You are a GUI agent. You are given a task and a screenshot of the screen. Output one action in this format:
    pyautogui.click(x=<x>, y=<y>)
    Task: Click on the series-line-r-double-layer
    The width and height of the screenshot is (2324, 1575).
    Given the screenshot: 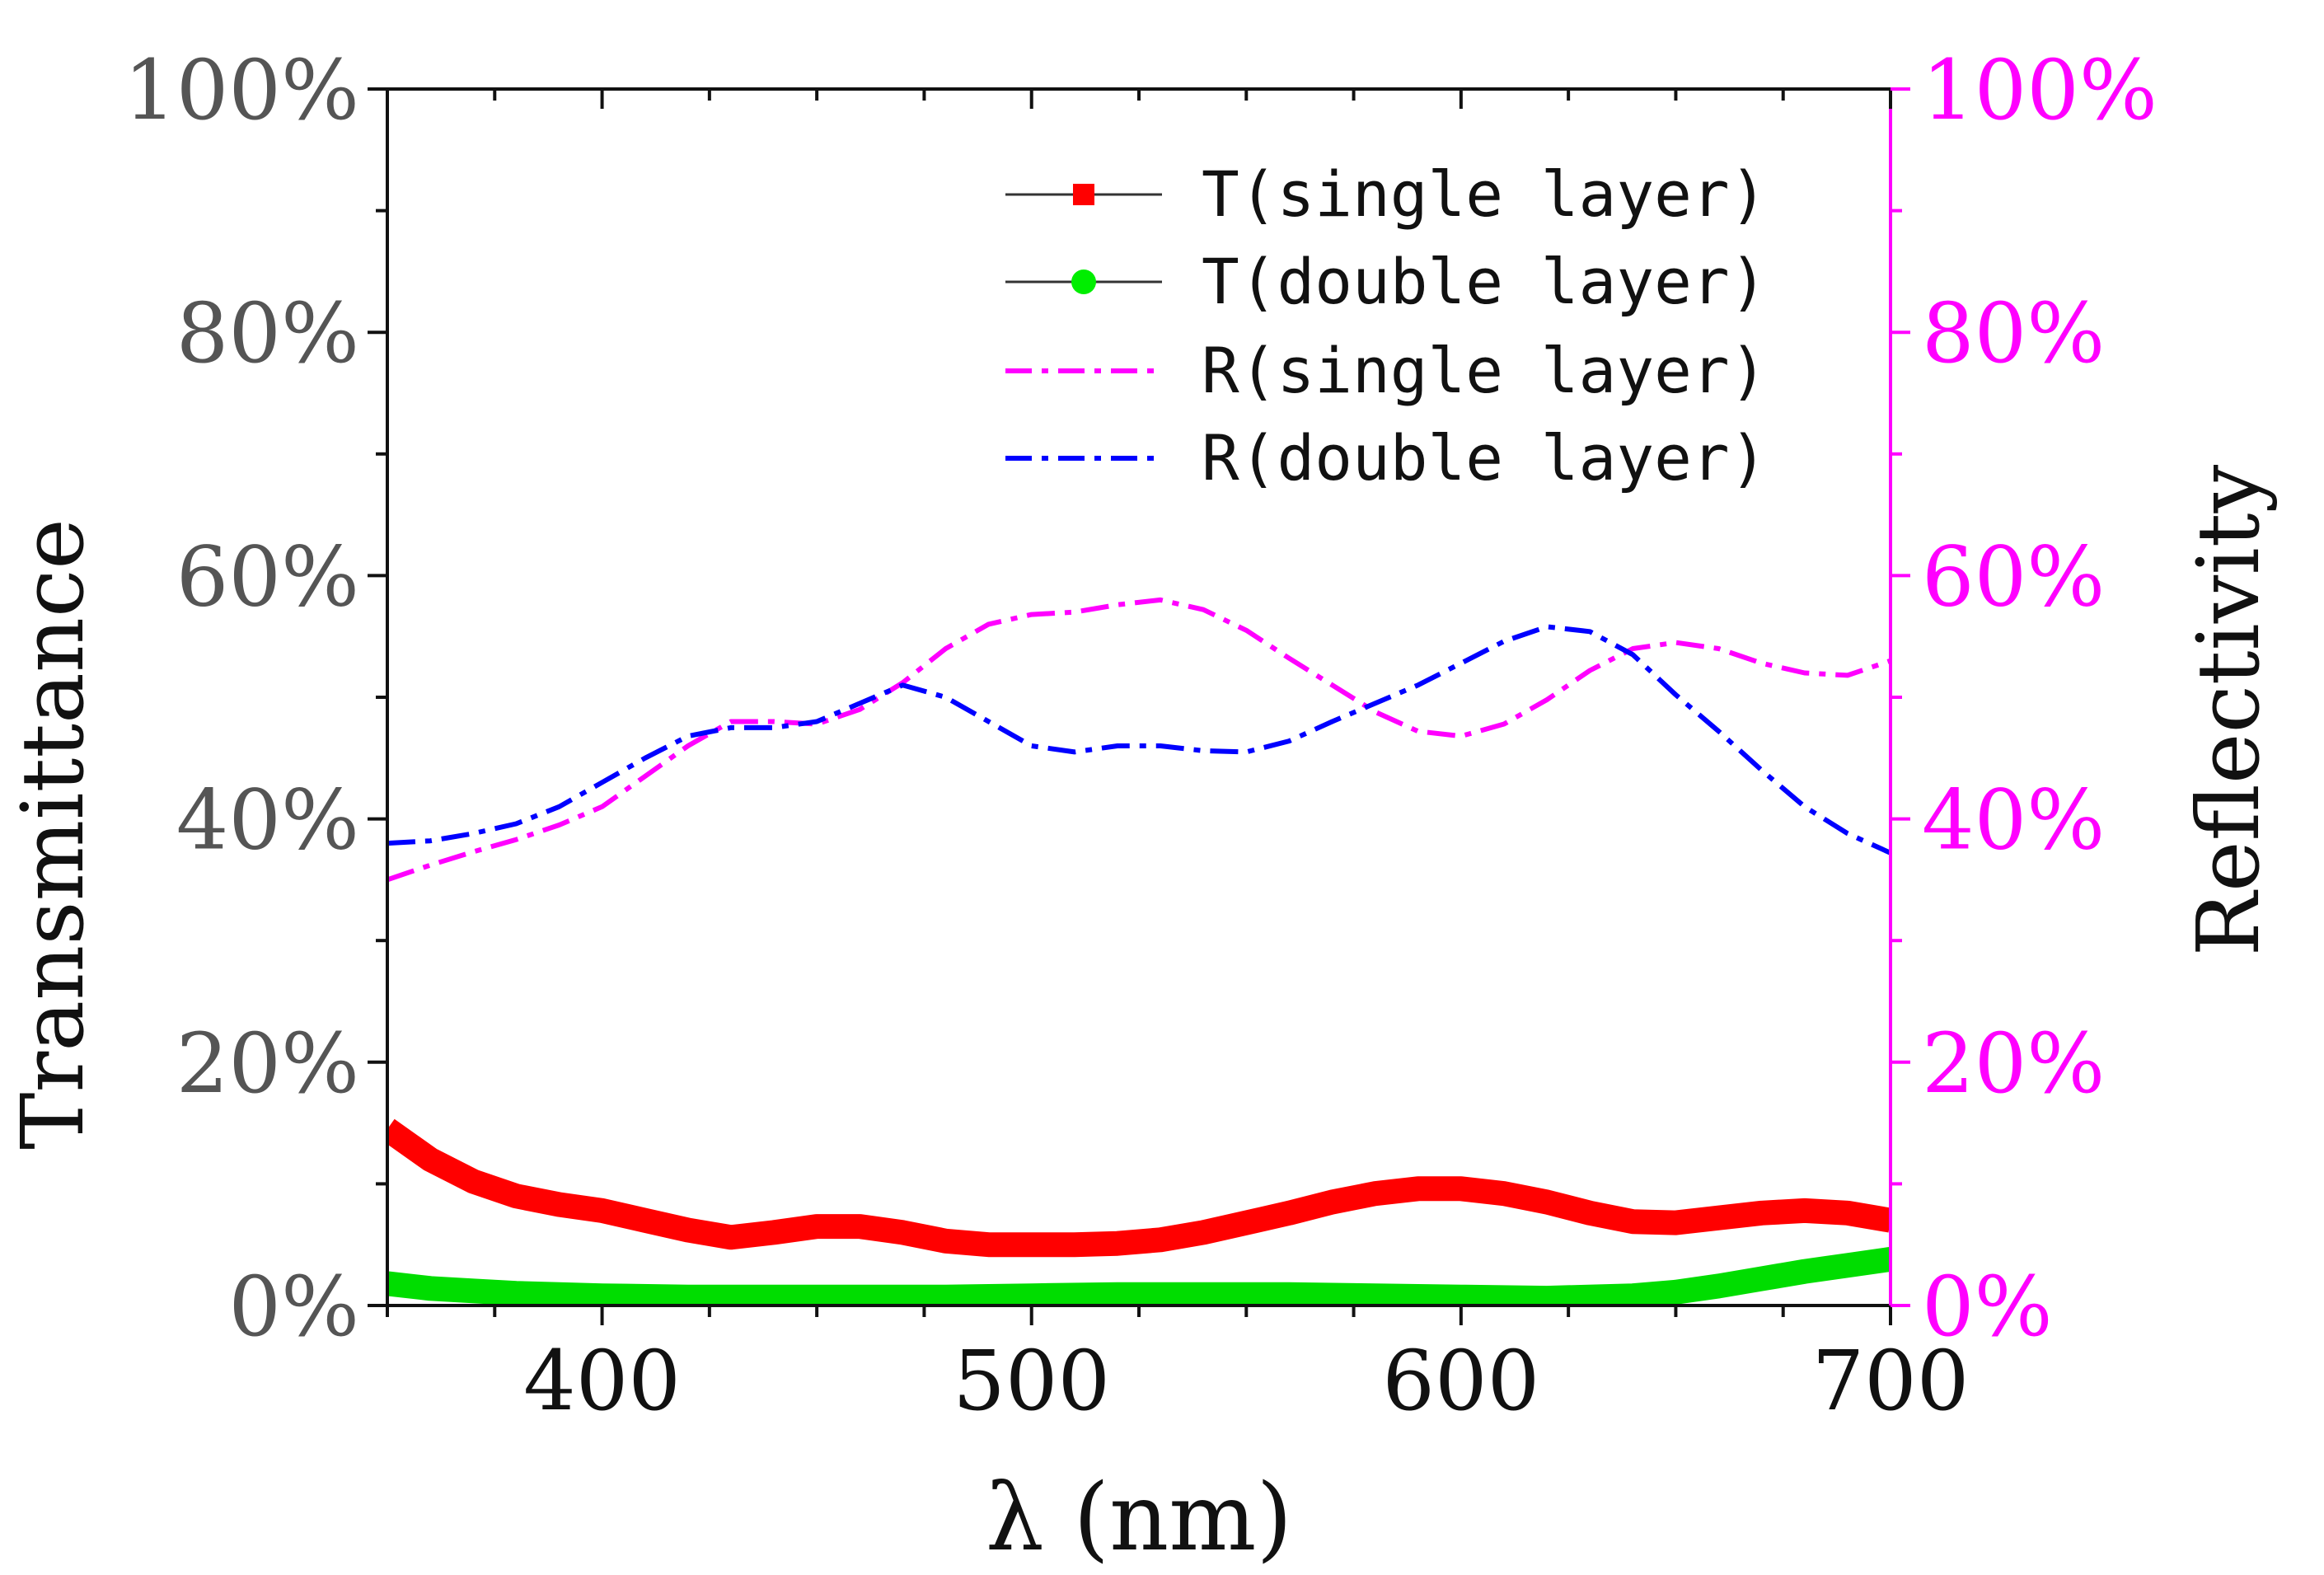 What is the action you would take?
    pyautogui.click(x=1139, y=739)
    